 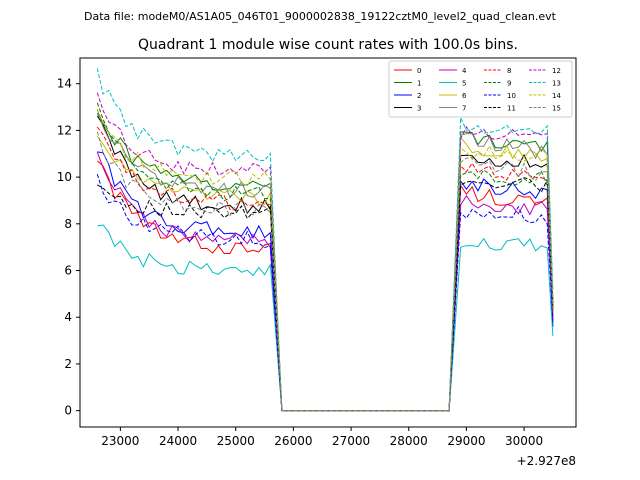 What do you see at coordinates (466, 441) in the screenshot?
I see `x-tick-label: 29000` at bounding box center [466, 441].